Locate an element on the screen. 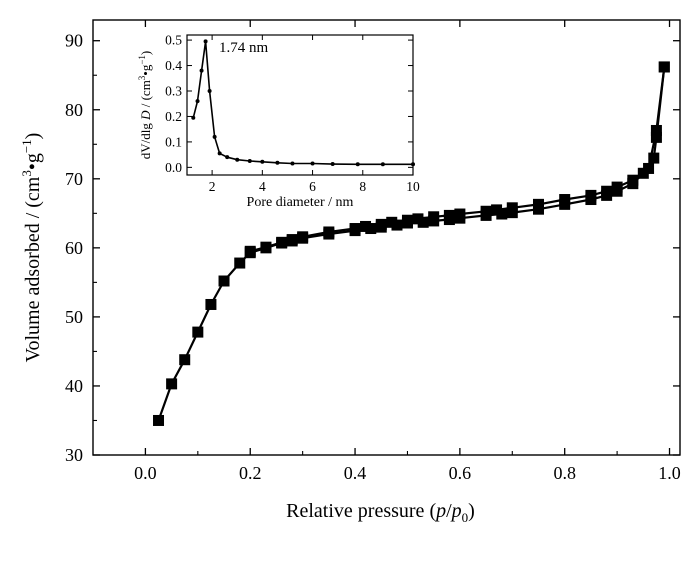 The height and width of the screenshot is (573, 700). y-tick-label: 30 is located at coordinates (74, 455).